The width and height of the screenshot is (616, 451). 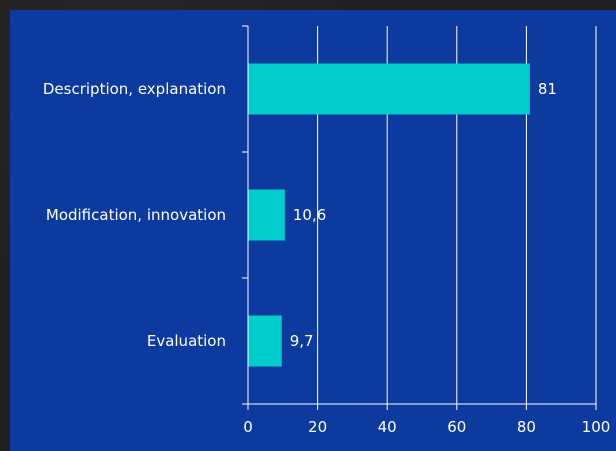 What do you see at coordinates (302, 341) in the screenshot?
I see `value-label: 9,7` at bounding box center [302, 341].